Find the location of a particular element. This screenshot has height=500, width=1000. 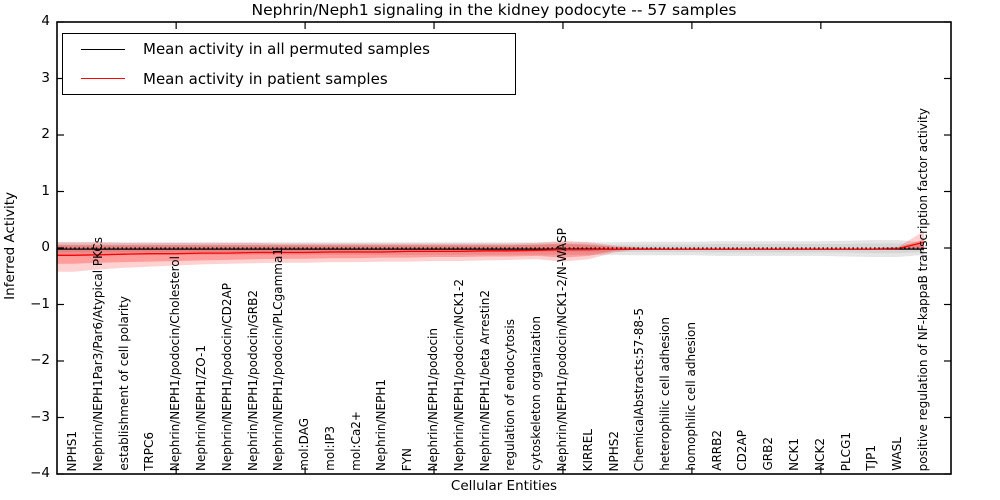

x-tick-label: GRB2 is located at coordinates (768, 454).